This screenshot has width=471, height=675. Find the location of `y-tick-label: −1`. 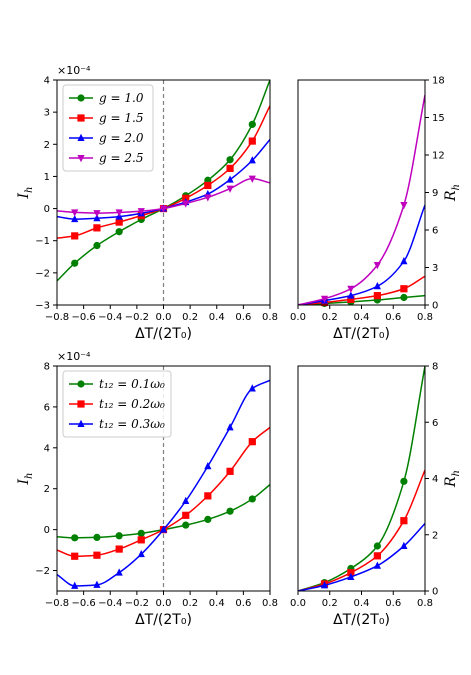

y-tick-label: −1 is located at coordinates (42, 241).